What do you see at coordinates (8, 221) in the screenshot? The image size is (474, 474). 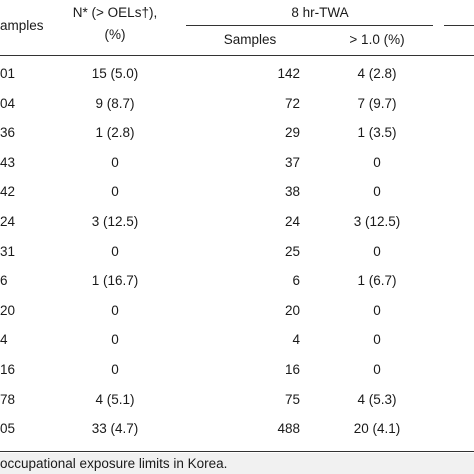 I see `row-col-samples: 24` at bounding box center [8, 221].